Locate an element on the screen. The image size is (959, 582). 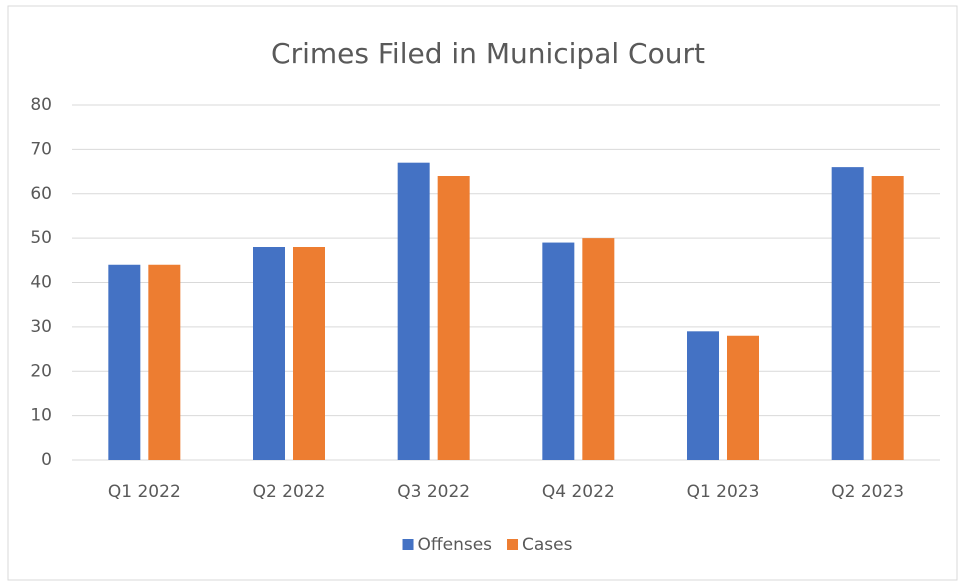
y-tick-label: 80 is located at coordinates (41, 105).